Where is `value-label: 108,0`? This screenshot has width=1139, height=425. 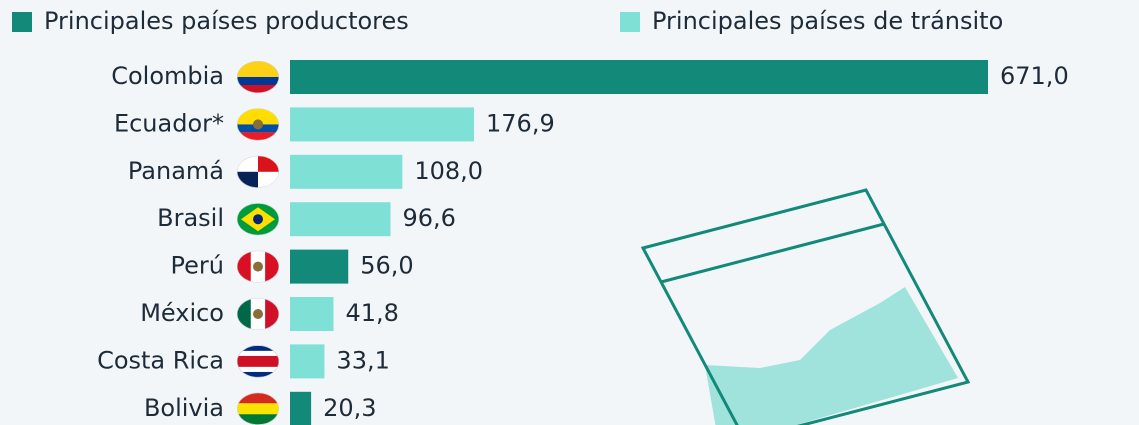 value-label: 108,0 is located at coordinates (448, 171).